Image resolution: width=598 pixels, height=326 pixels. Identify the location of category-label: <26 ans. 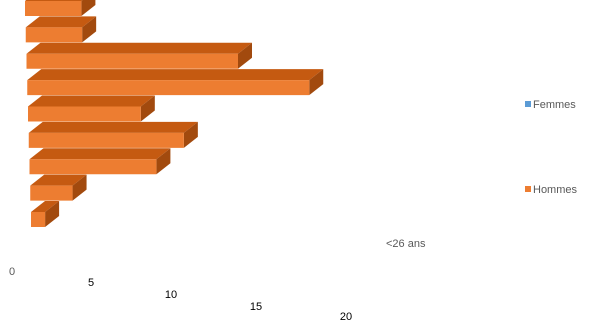
(406, 244).